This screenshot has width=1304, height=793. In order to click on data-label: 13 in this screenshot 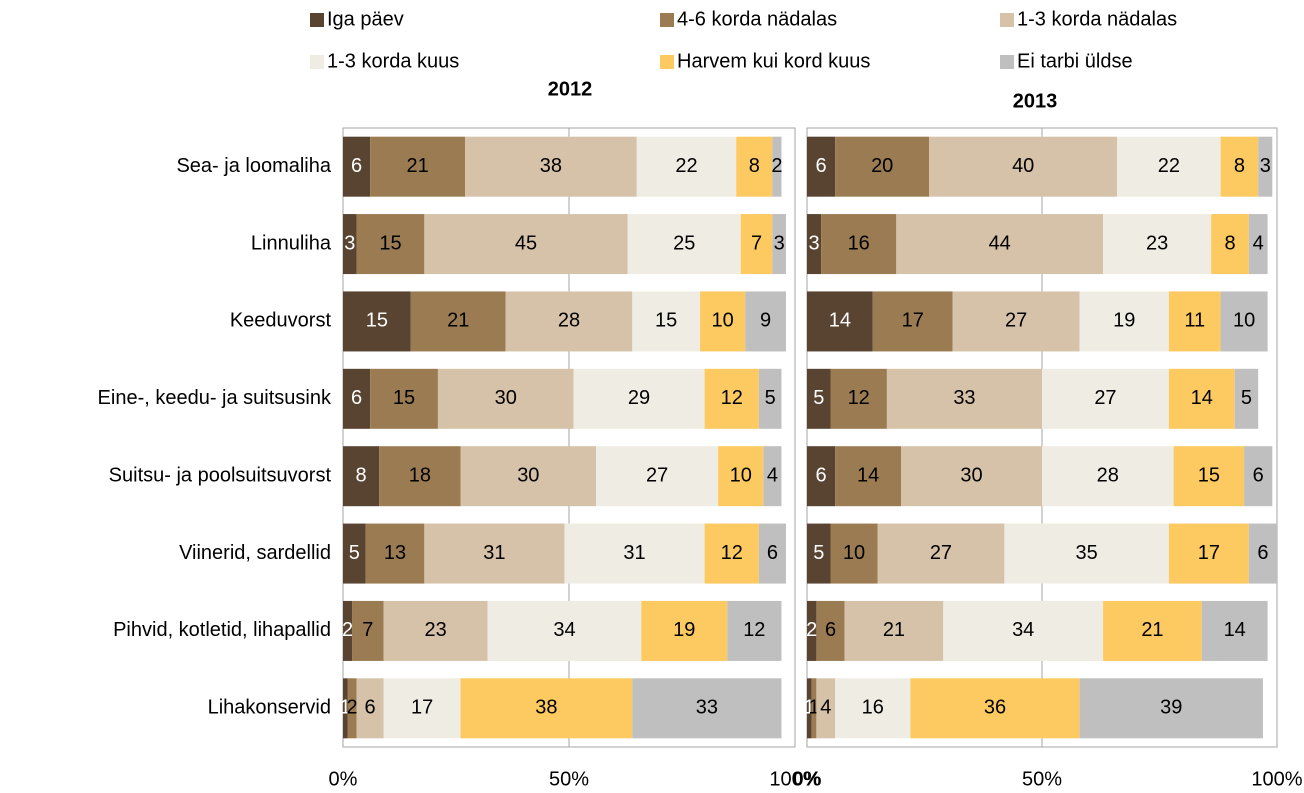, I will do `click(395, 553)`.